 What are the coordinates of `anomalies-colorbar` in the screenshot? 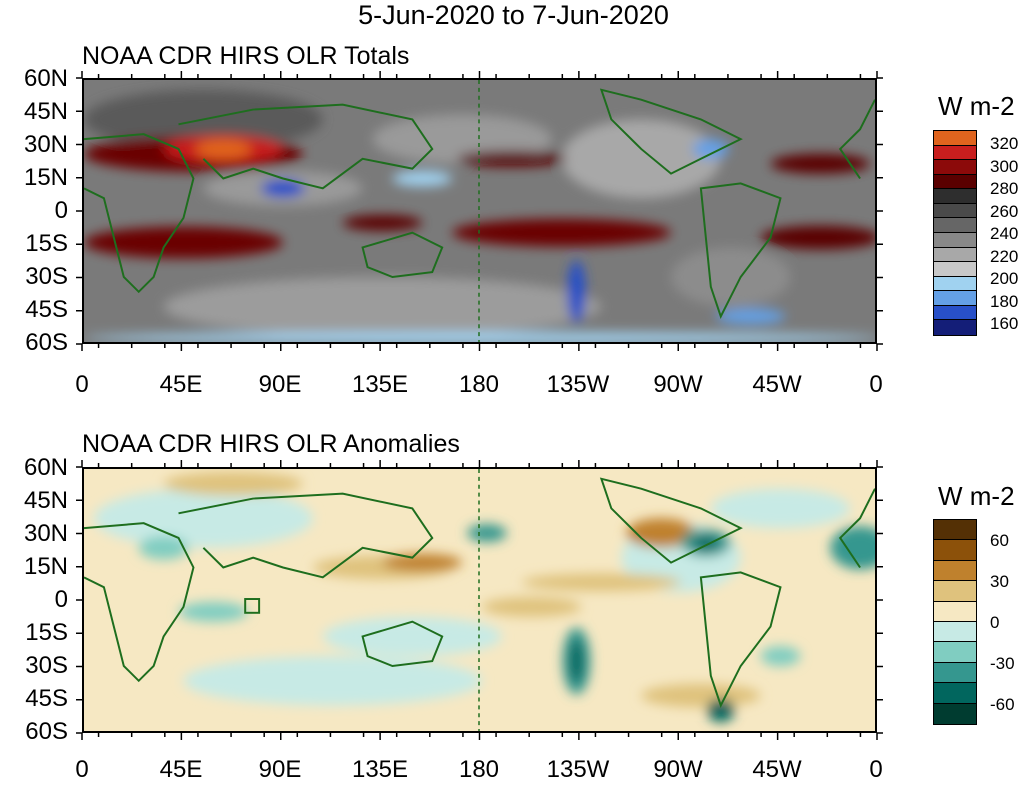 It's located at (955, 622).